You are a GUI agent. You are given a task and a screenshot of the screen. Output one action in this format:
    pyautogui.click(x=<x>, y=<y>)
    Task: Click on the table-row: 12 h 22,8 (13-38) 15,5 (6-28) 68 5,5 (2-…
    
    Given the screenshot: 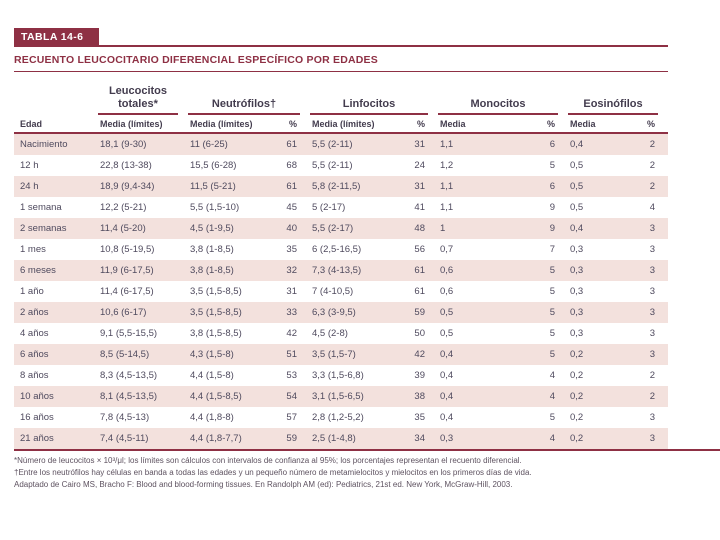 What is the action you would take?
    pyautogui.click(x=341, y=165)
    